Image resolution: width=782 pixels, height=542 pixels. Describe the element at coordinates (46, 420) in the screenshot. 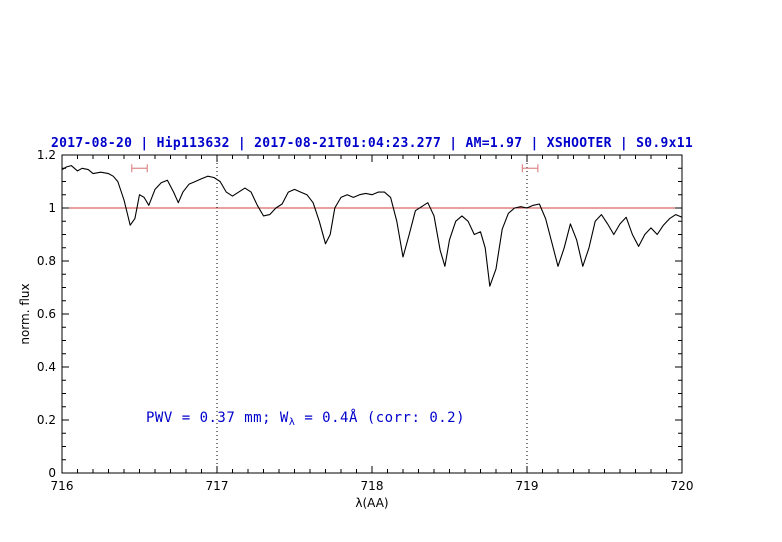

I see `y-tick-label: 0.2` at that location.